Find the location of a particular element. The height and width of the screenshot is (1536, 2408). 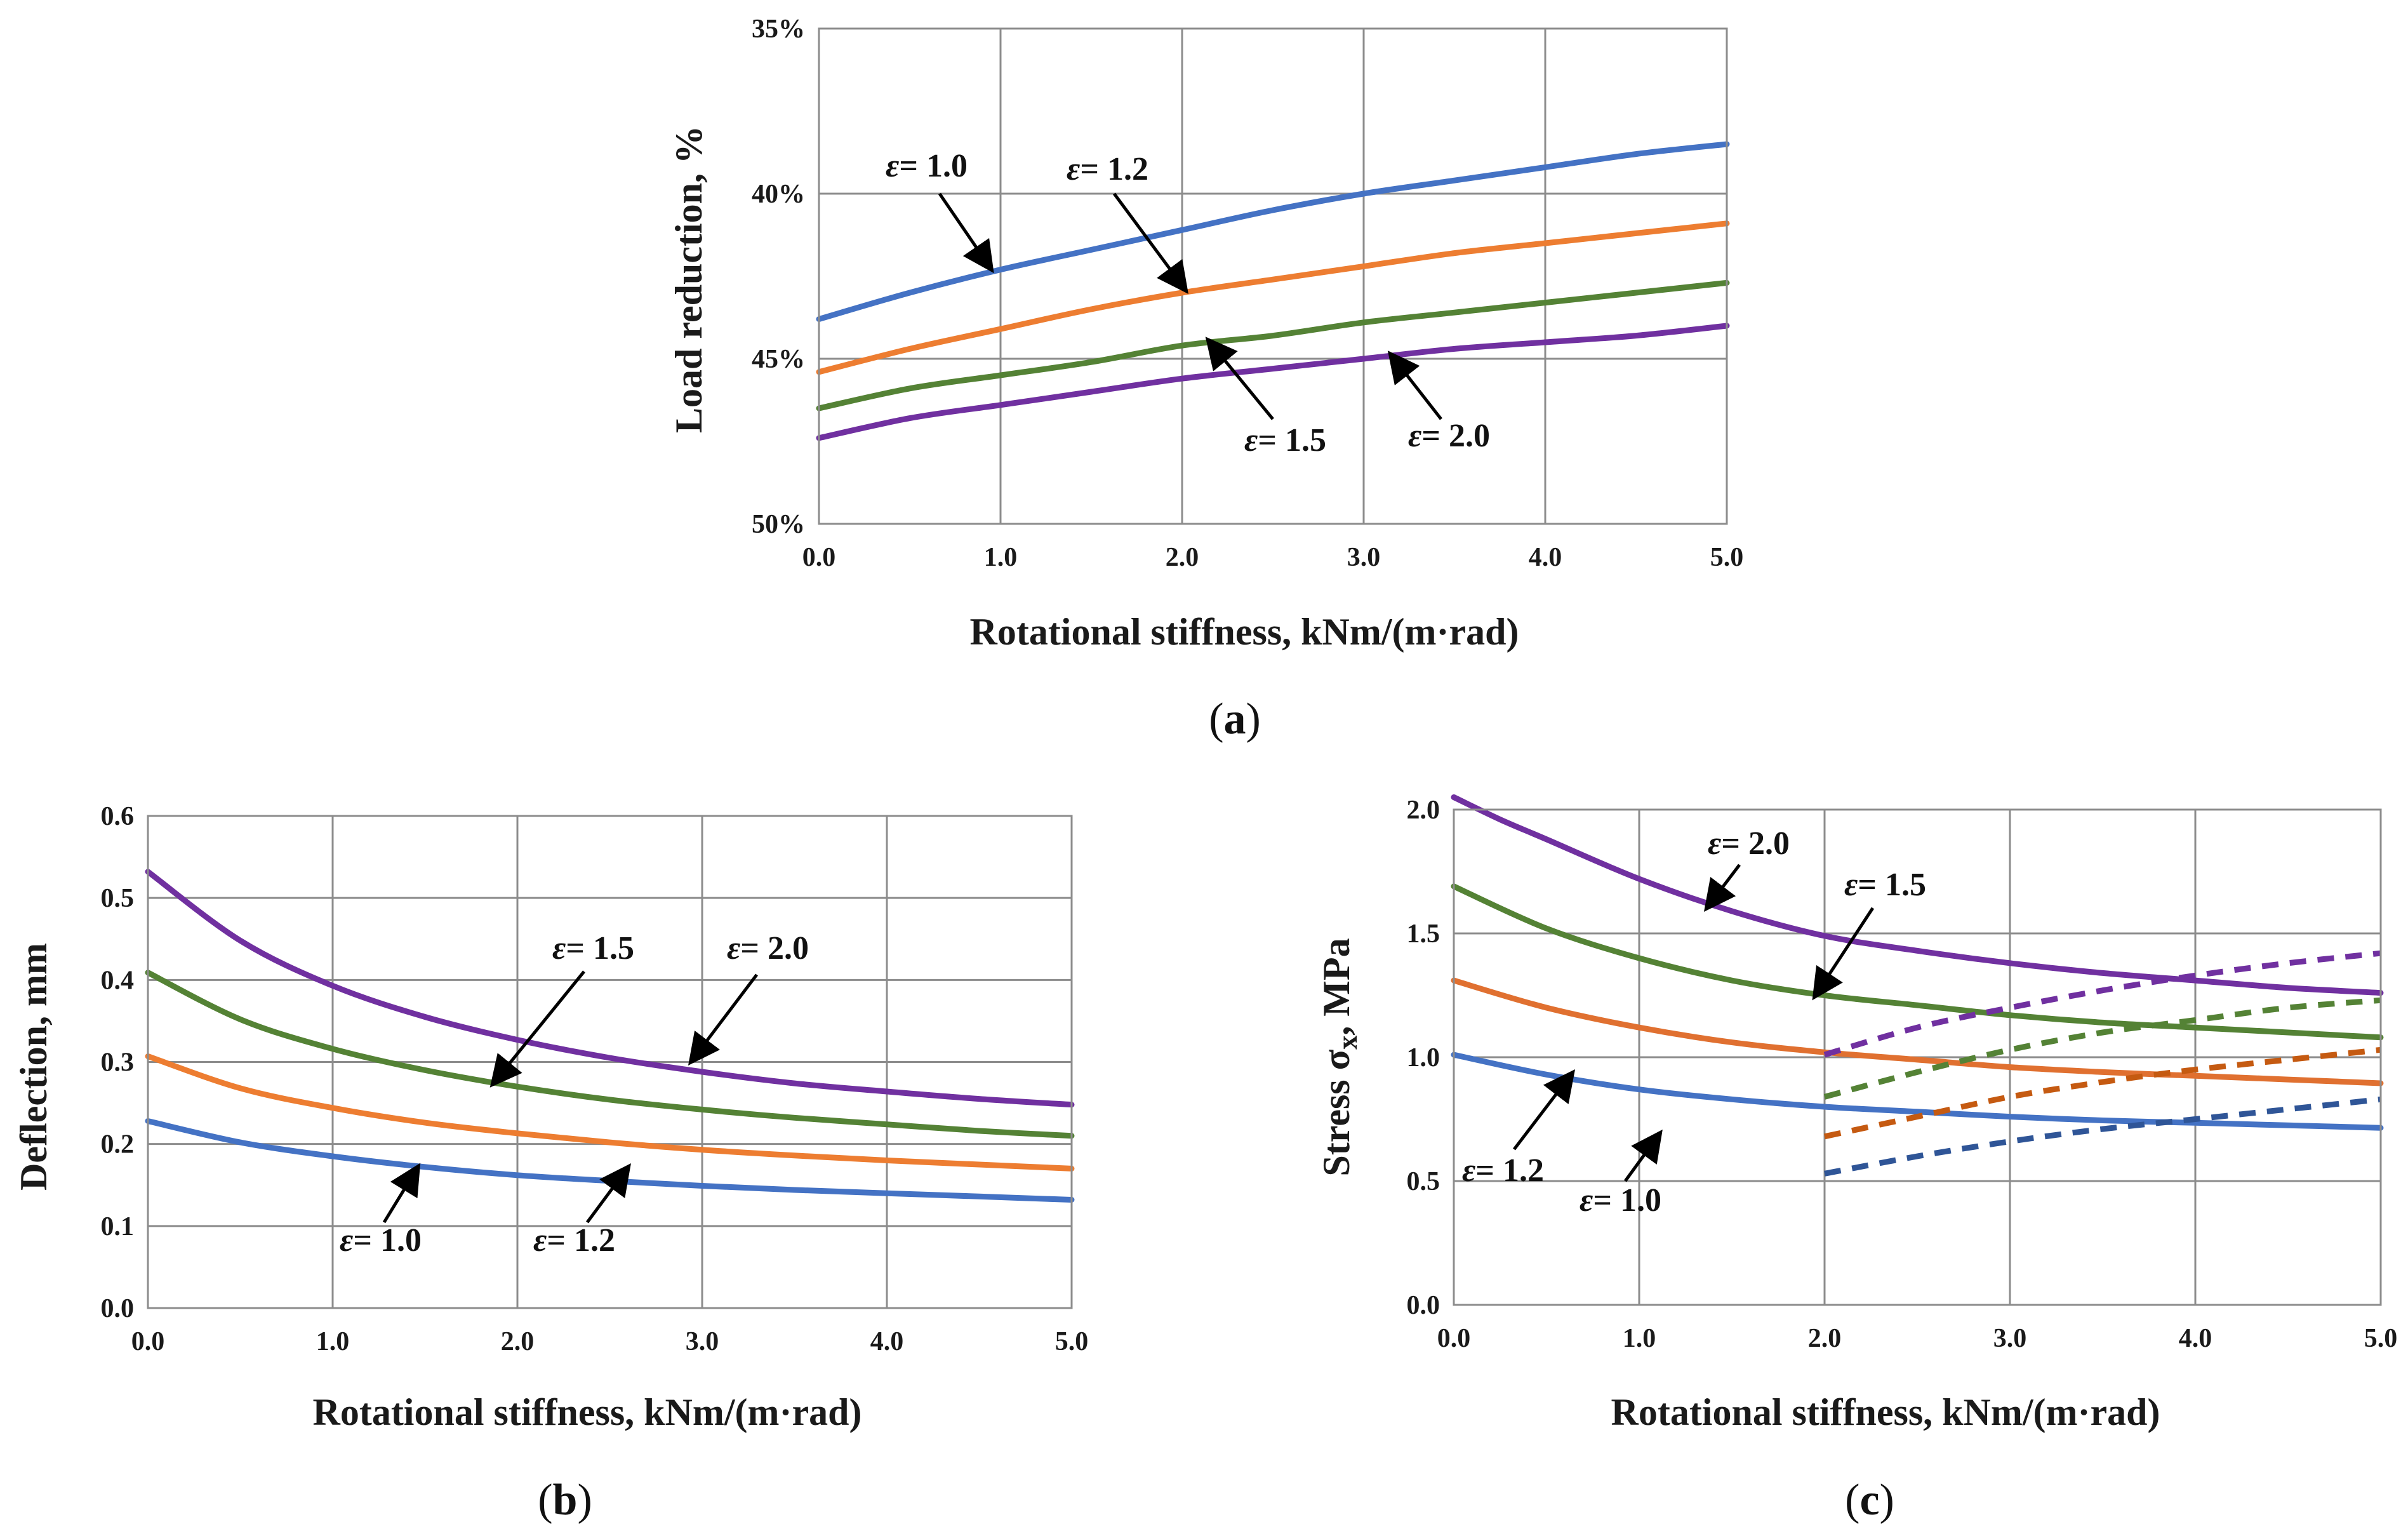

series-line-c-7-dashed is located at coordinates (2102, 1004).